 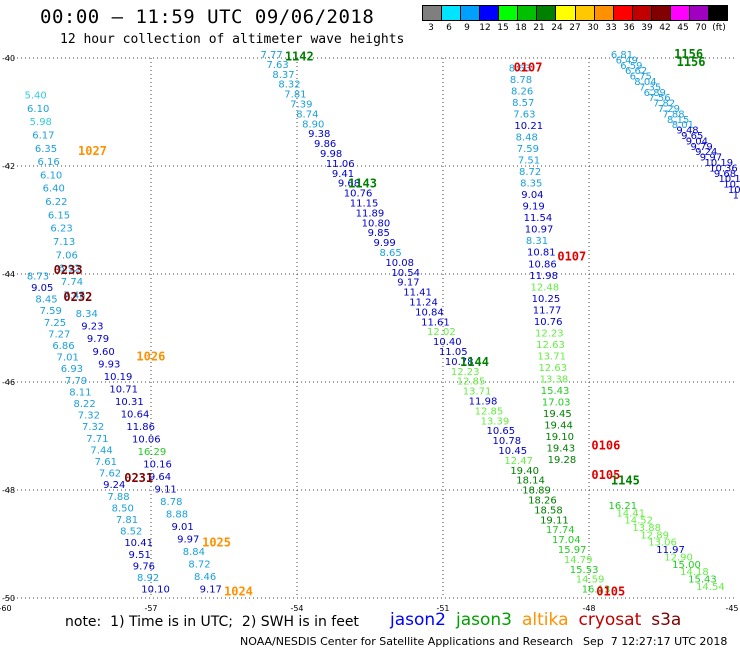 What do you see at coordinates (38, 276) in the screenshot?
I see `wave-height-point: 8.73` at bounding box center [38, 276].